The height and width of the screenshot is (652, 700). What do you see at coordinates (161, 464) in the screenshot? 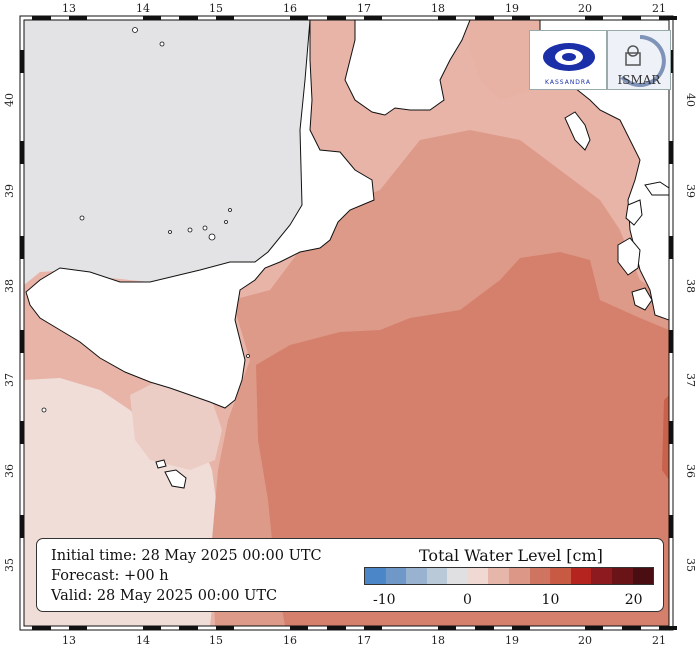
I see `gozo-island` at bounding box center [161, 464].